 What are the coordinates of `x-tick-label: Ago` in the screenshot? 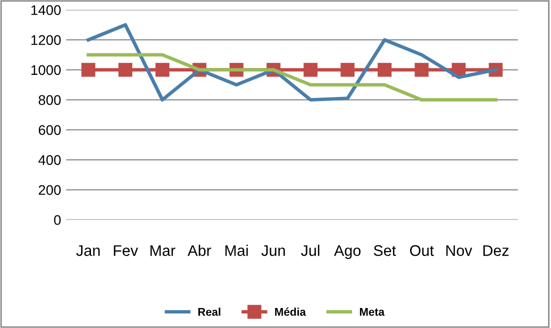 It's located at (347, 252).